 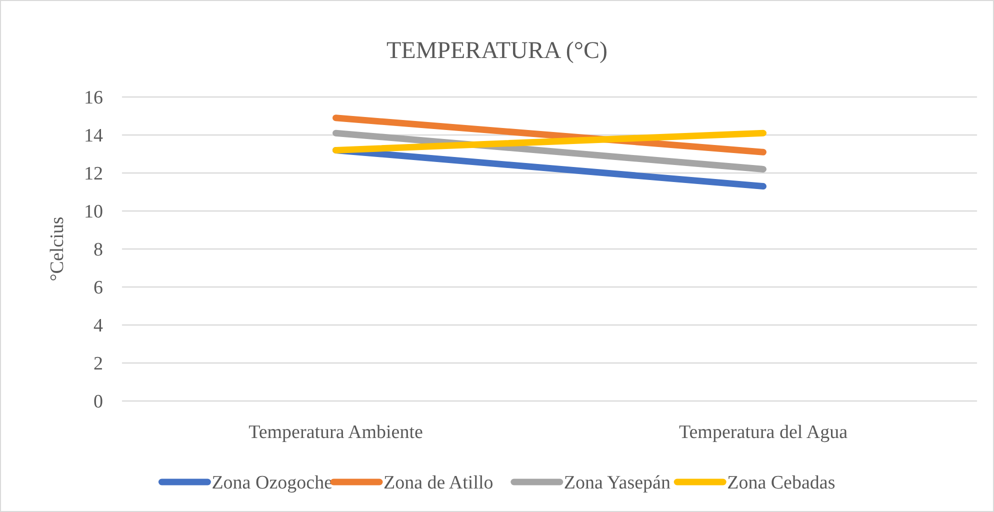 I want to click on legend-label: Zona de Atillo, so click(x=439, y=483).